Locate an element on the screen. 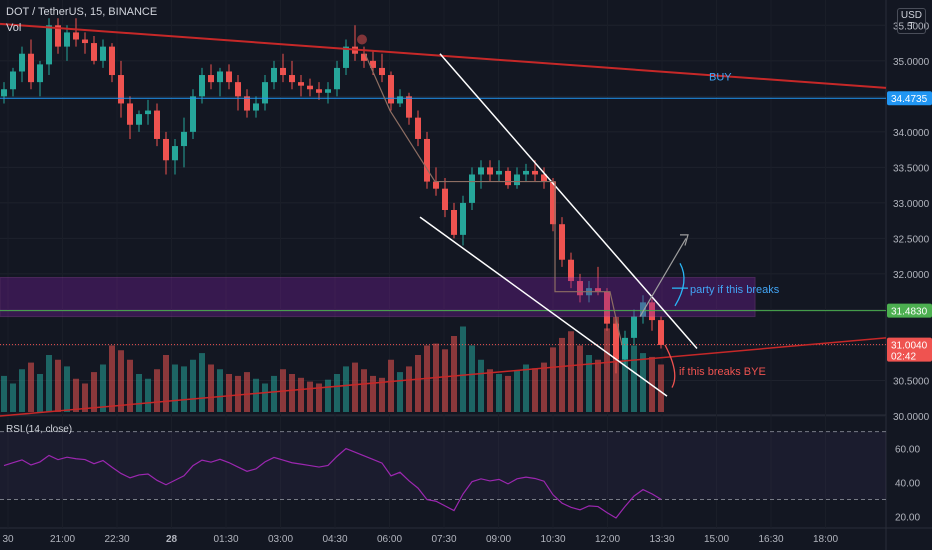  green-price-tag: 31.4830 is located at coordinates (909, 312).